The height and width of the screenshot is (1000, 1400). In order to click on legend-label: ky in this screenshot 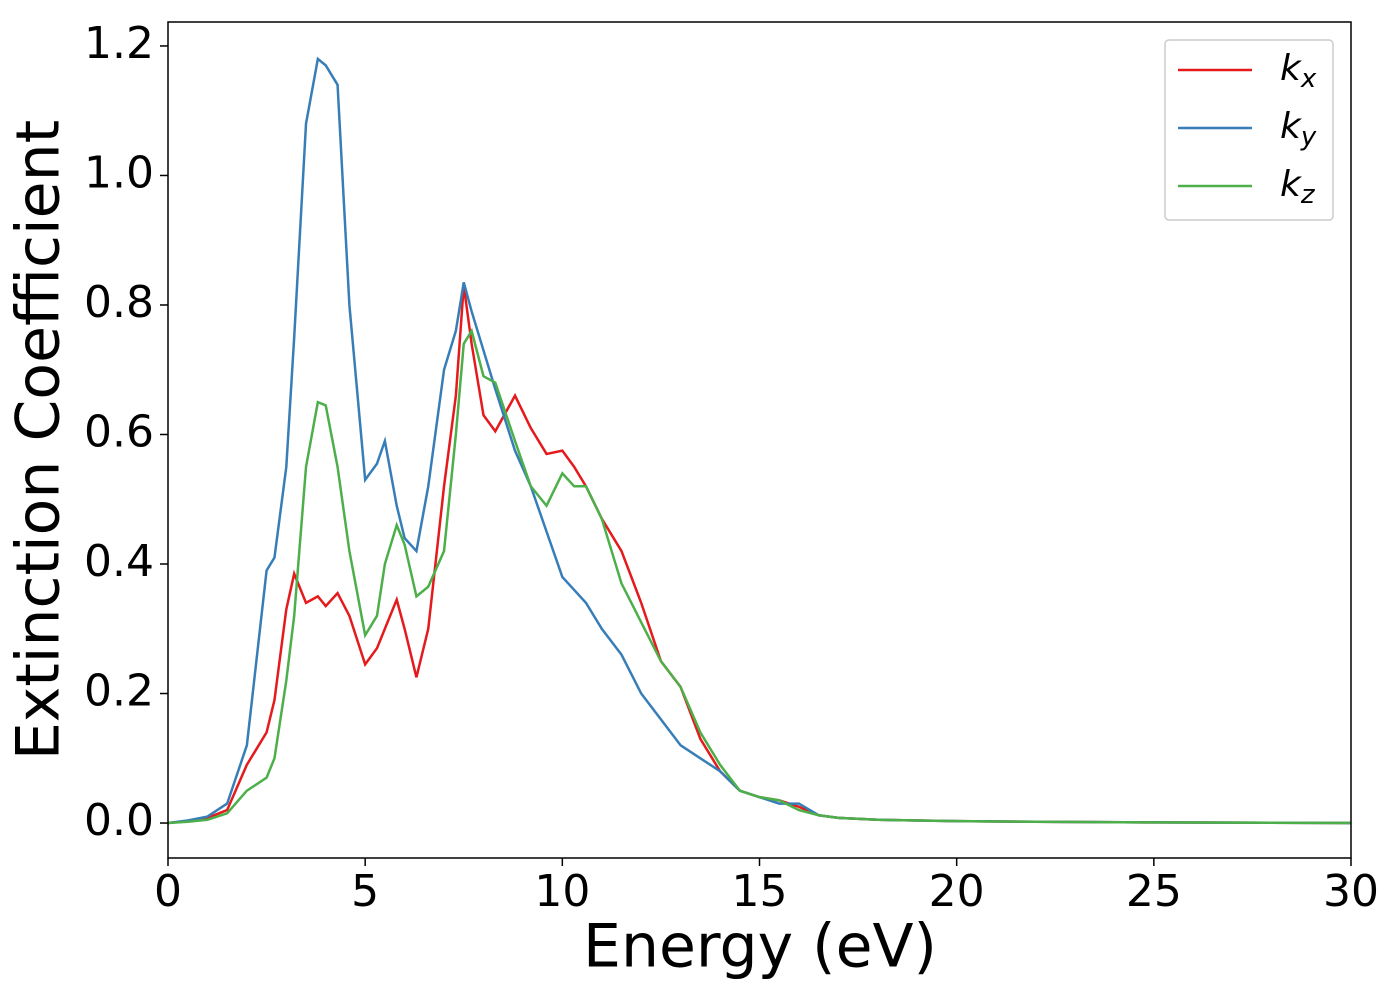, I will do `click(1298, 129)`.